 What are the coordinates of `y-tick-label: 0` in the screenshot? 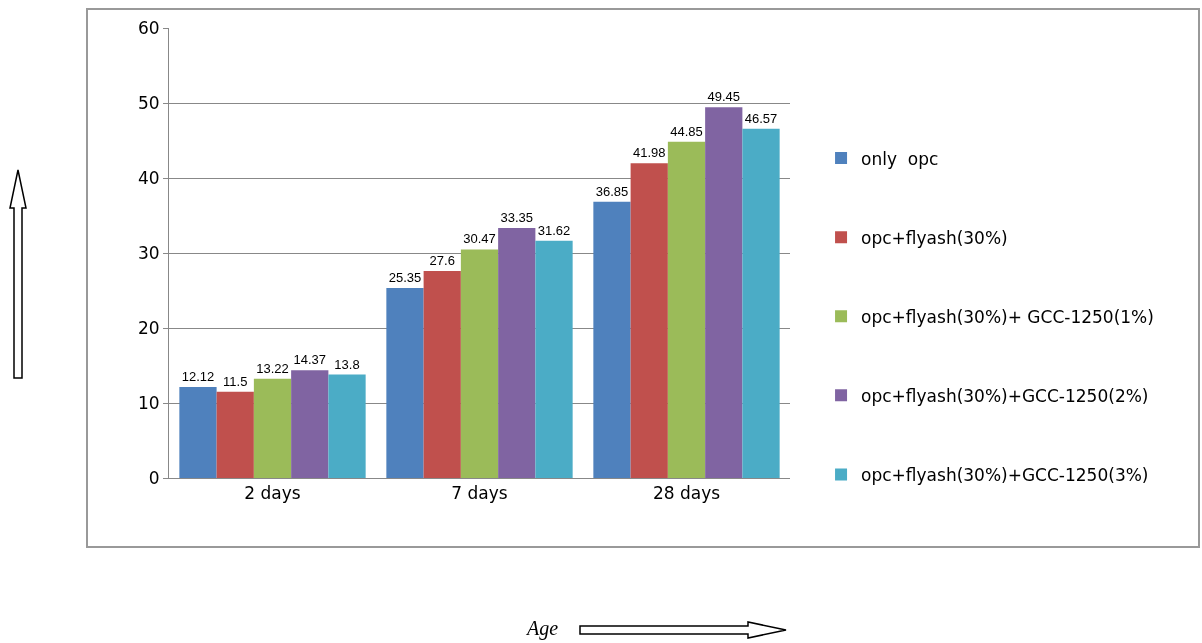 It's located at (154, 477).